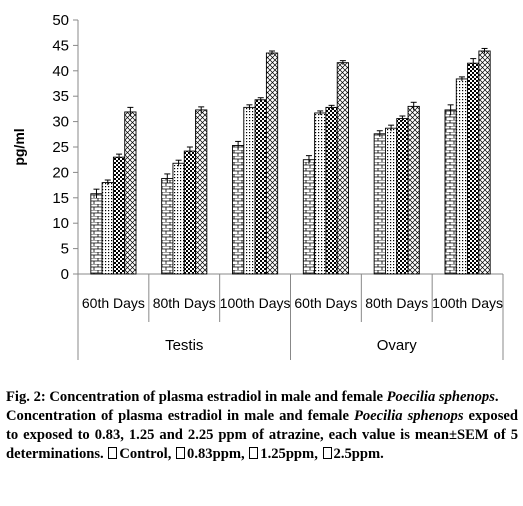 This screenshot has width=523, height=506. Describe the element at coordinates (408, 416) in the screenshot. I see `caption-body-species: Poecilia sphenops` at that location.